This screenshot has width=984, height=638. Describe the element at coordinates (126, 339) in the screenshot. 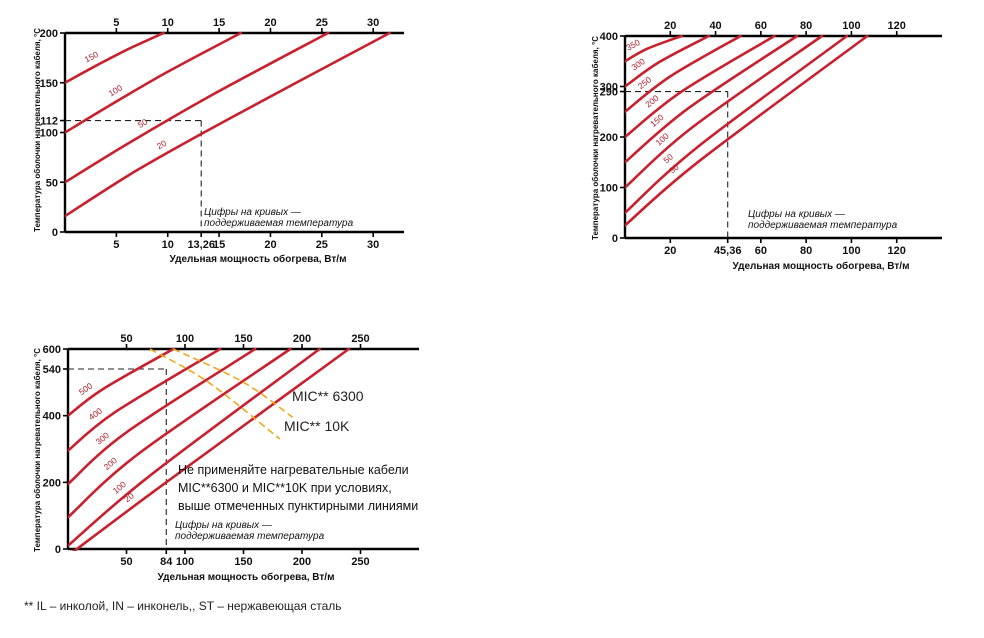

I see `x-tick-label-top: 50` at that location.